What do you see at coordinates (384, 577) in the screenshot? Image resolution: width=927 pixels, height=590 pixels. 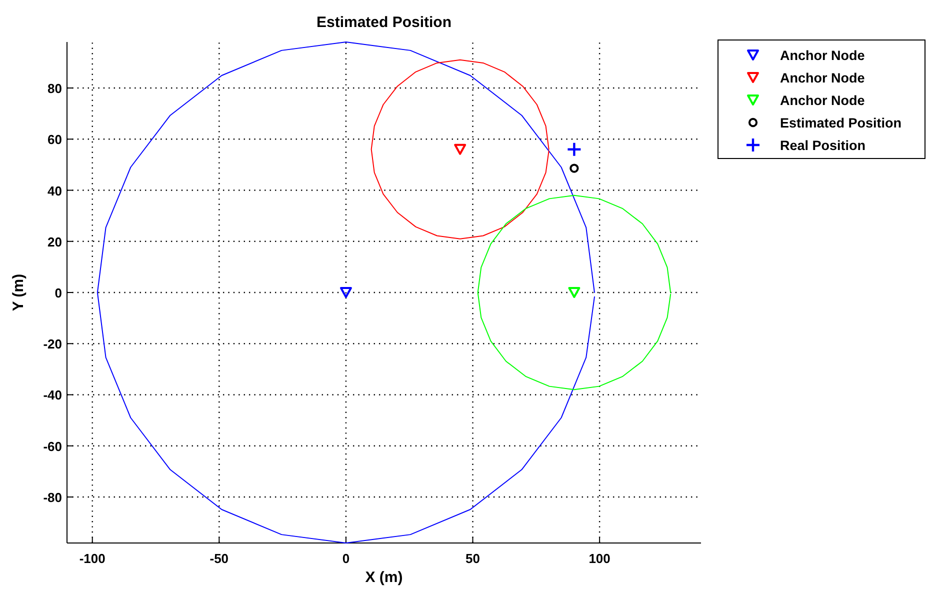 I see `x-axis-title: X (m)` at bounding box center [384, 577].